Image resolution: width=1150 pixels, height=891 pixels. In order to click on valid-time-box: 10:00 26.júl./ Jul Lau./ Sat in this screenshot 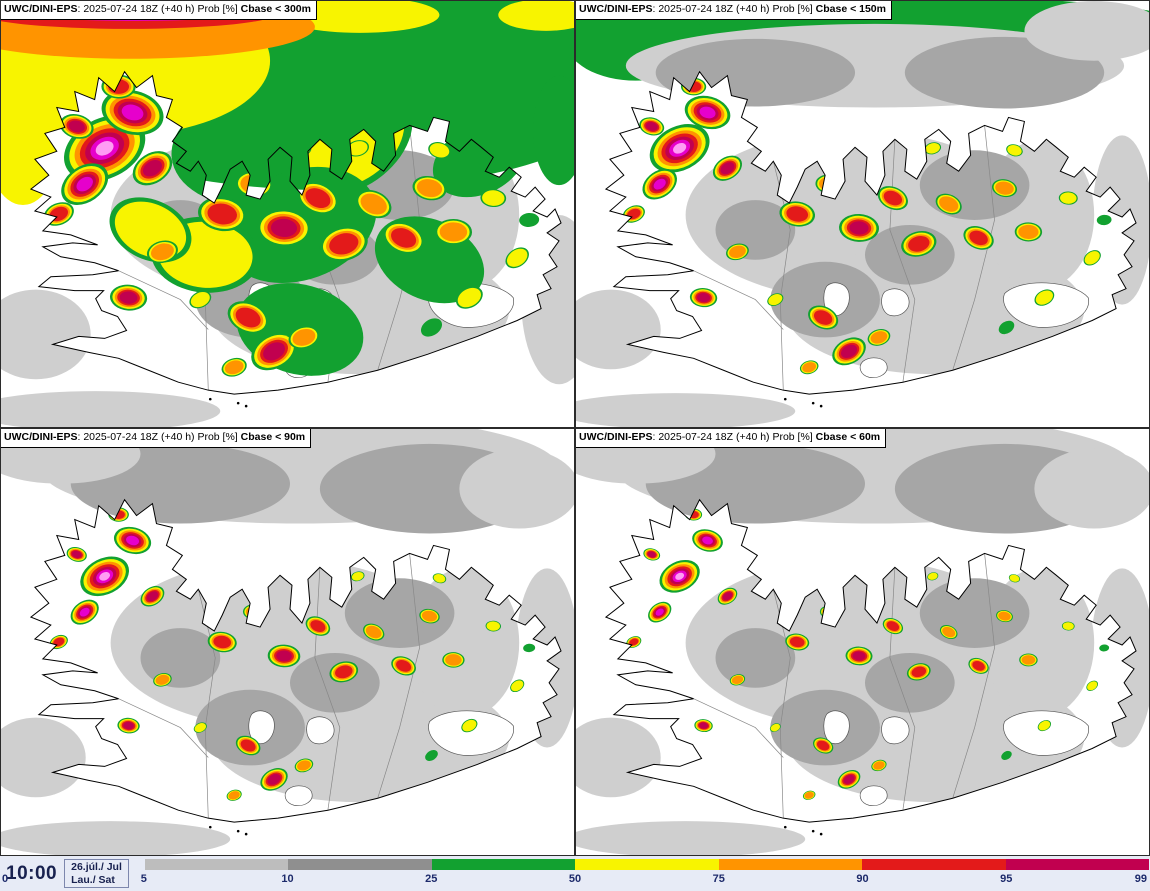, I will do `click(72, 873)`.